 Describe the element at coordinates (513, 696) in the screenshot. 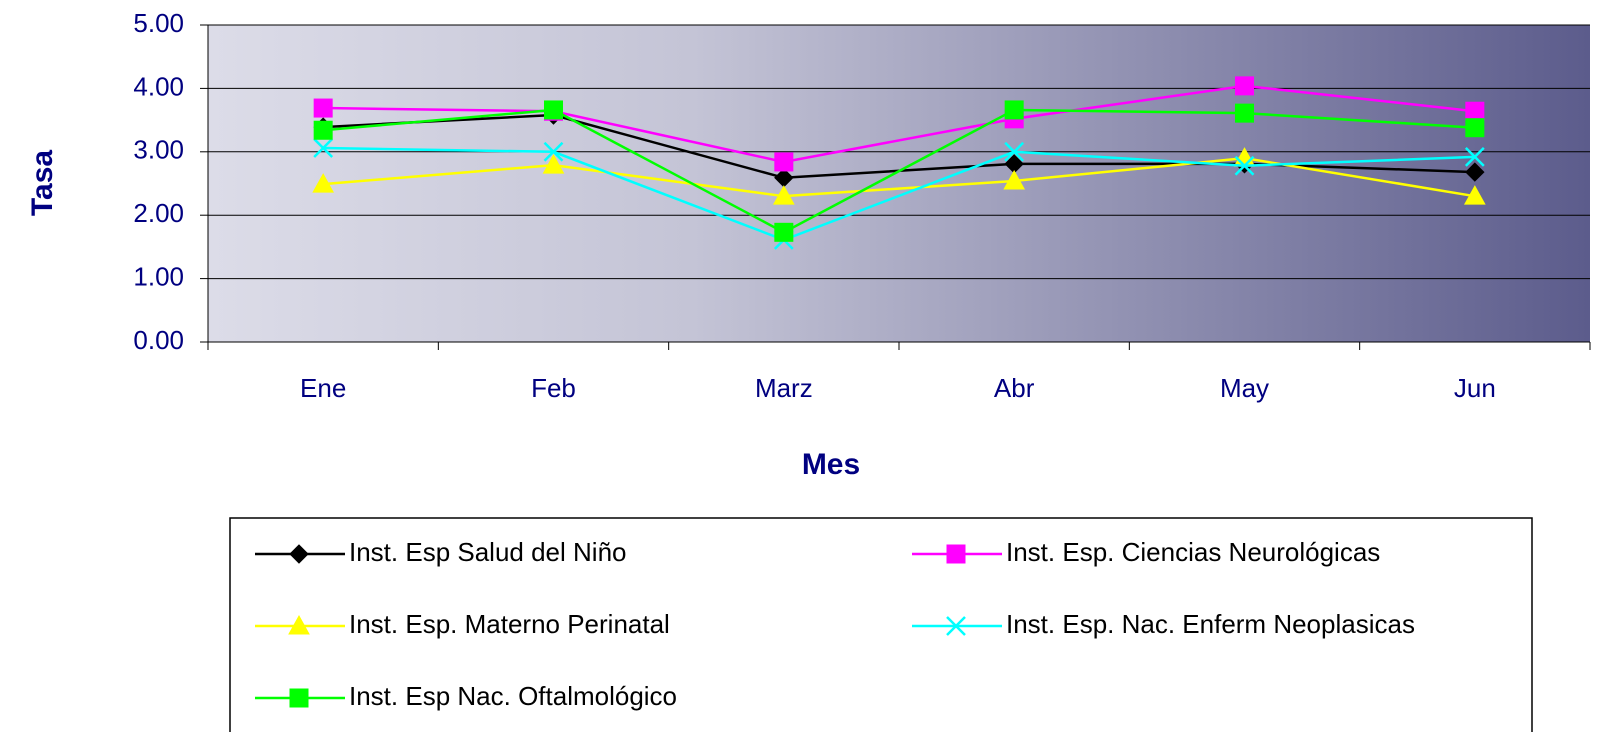

I see `legend-label: Inst. Esp Nac. Oftalmológico` at that location.